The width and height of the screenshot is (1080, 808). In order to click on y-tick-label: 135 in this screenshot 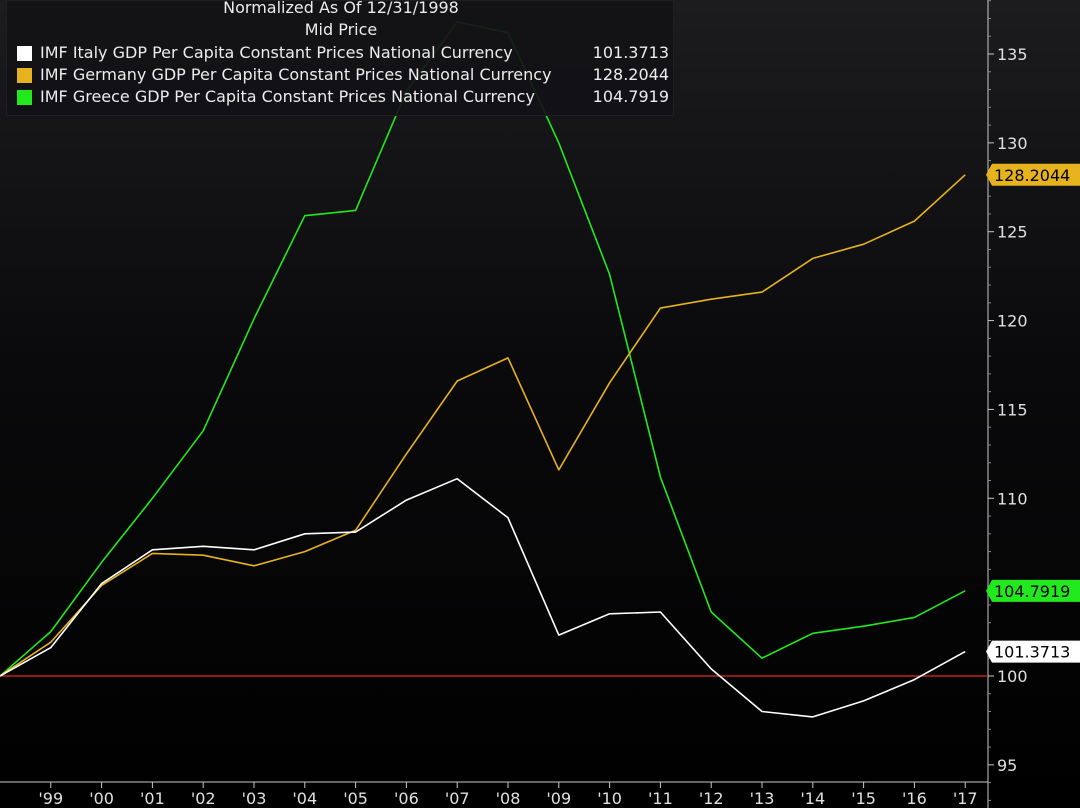, I will do `click(1012, 54)`.